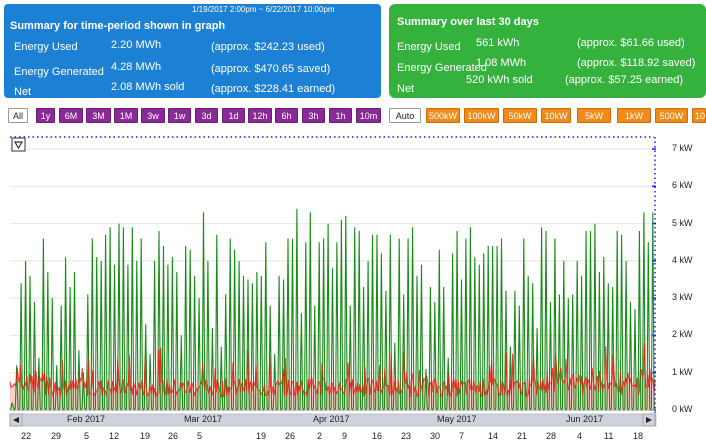 The width and height of the screenshot is (706, 445). I want to click on day-label: 14, so click(493, 436).